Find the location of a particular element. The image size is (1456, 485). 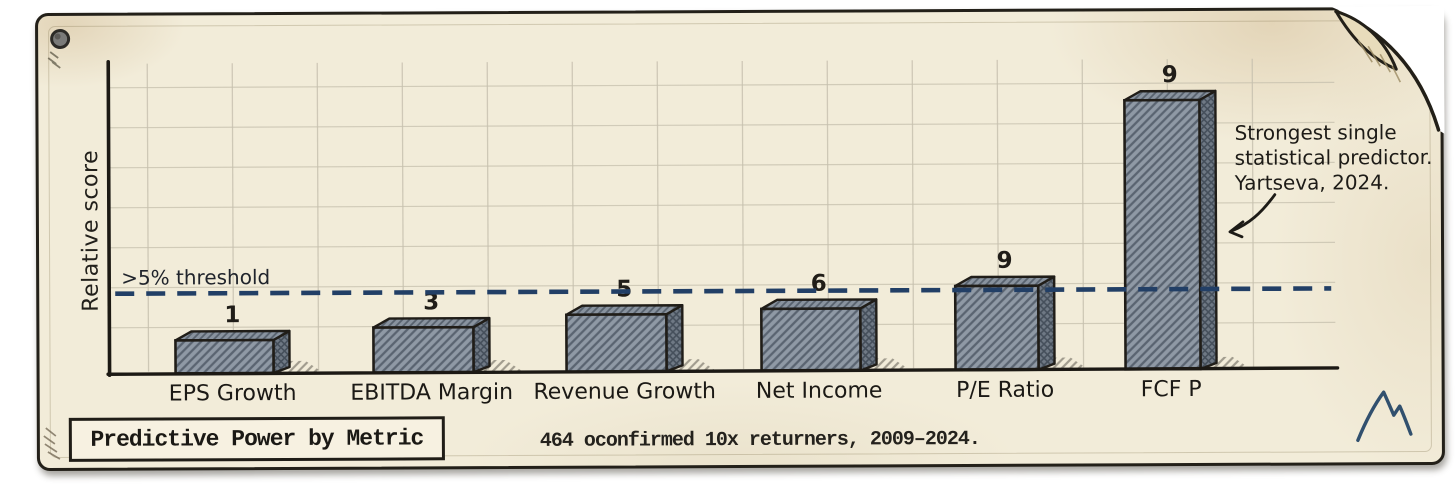

y-axis is located at coordinates (109, 218).